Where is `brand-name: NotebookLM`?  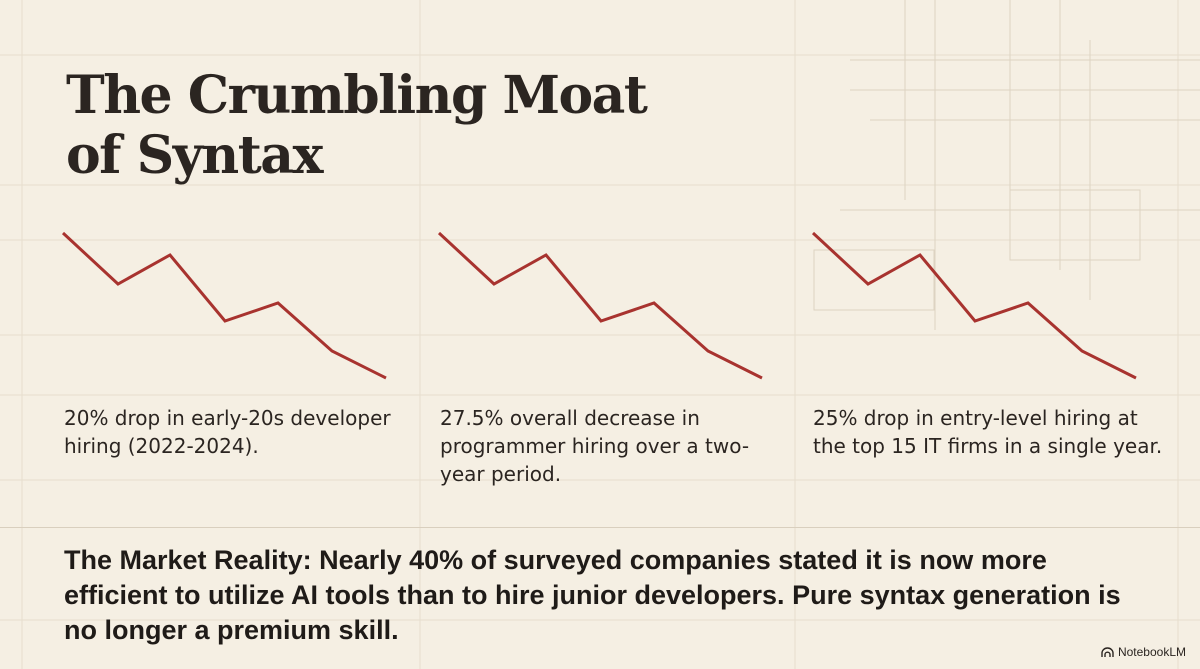
brand-name: NotebookLM is located at coordinates (1151, 652).